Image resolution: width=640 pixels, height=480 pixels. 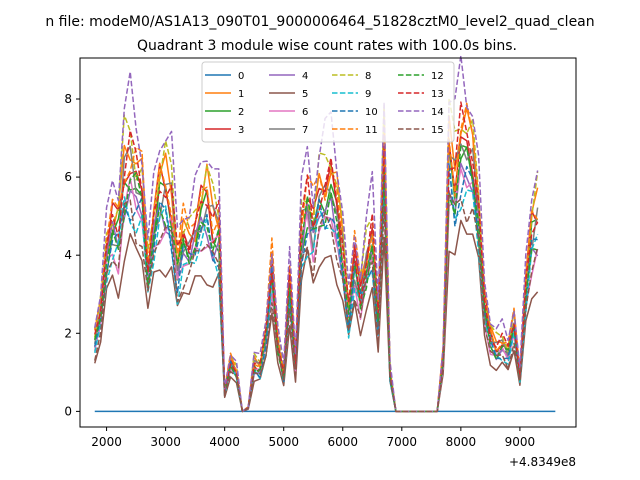 What do you see at coordinates (283, 442) in the screenshot?
I see `x-tick-label: 5000` at bounding box center [283, 442].